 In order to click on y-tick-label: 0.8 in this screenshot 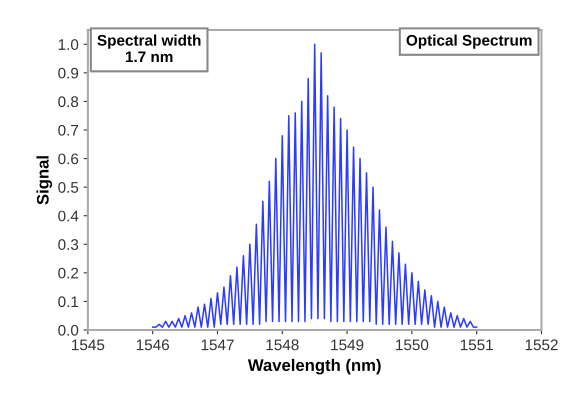, I will do `click(68, 102)`.